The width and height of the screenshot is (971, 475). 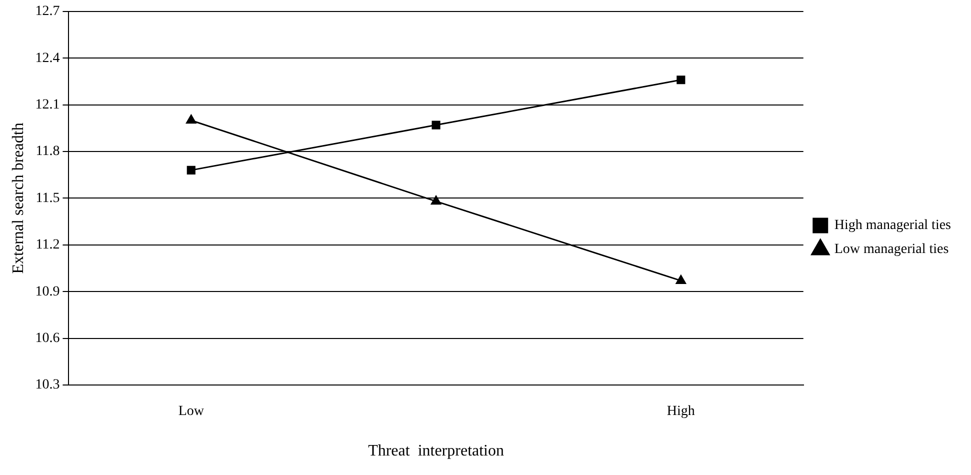 What do you see at coordinates (48, 198) in the screenshot?
I see `y-tick-label: 11.5` at bounding box center [48, 198].